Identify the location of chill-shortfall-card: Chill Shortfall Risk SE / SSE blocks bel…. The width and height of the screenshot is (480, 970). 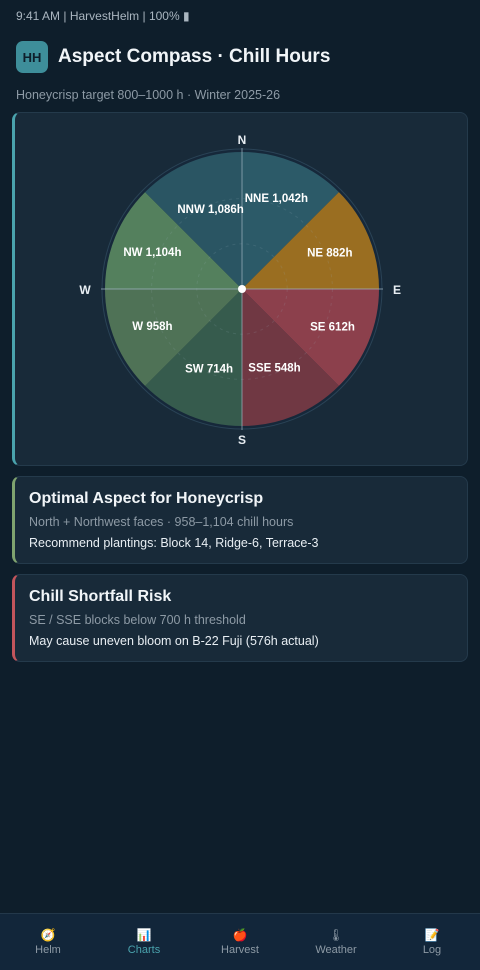
(240, 618).